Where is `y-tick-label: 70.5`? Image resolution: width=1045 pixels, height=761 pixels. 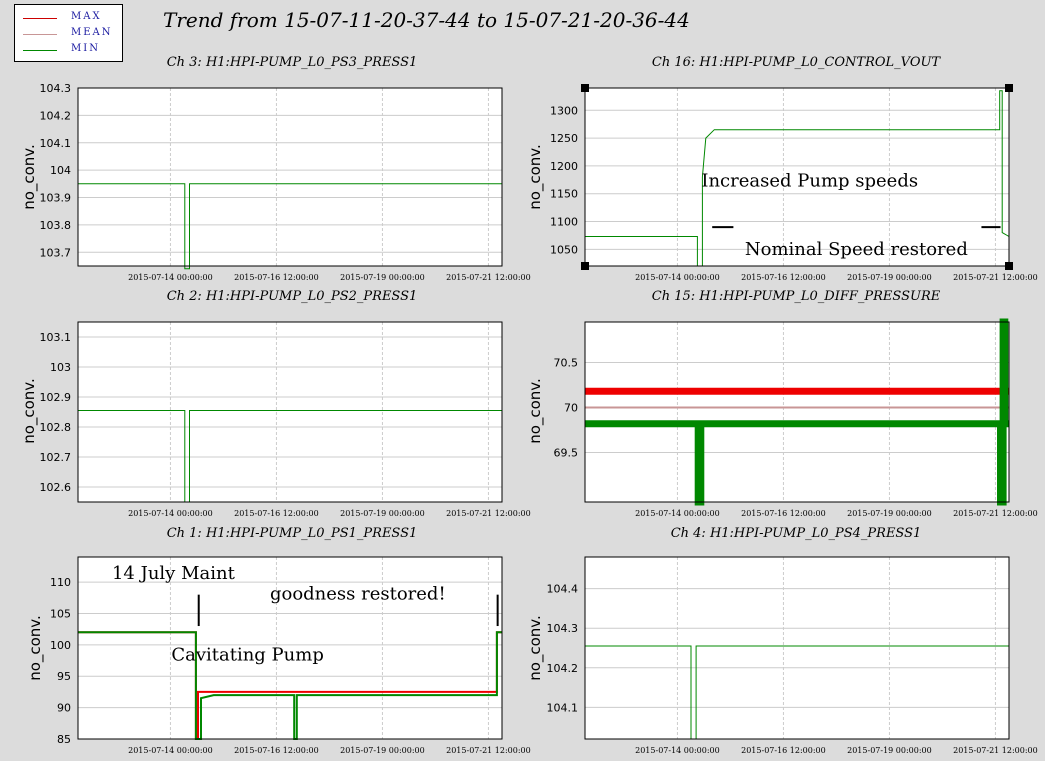
y-tick-label: 70.5 is located at coordinates (566, 363).